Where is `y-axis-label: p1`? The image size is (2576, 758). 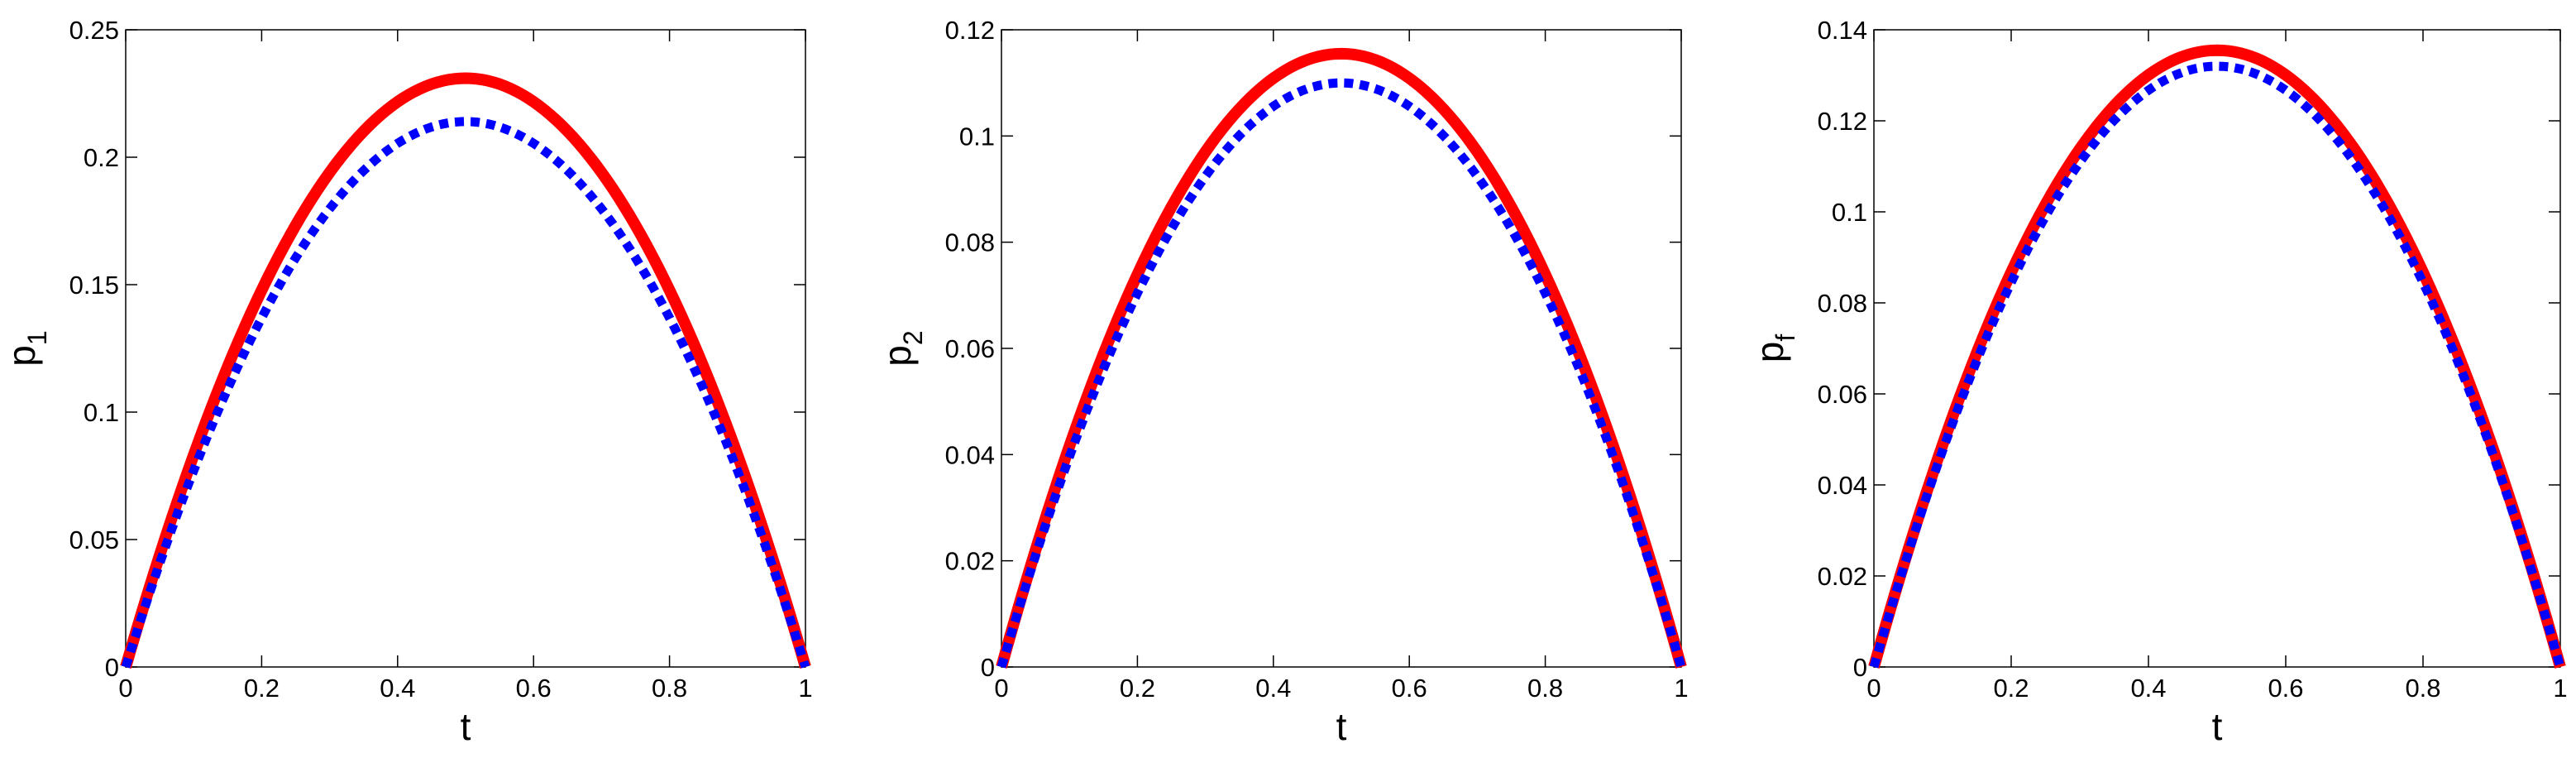
y-axis-label: p1 is located at coordinates (26, 348).